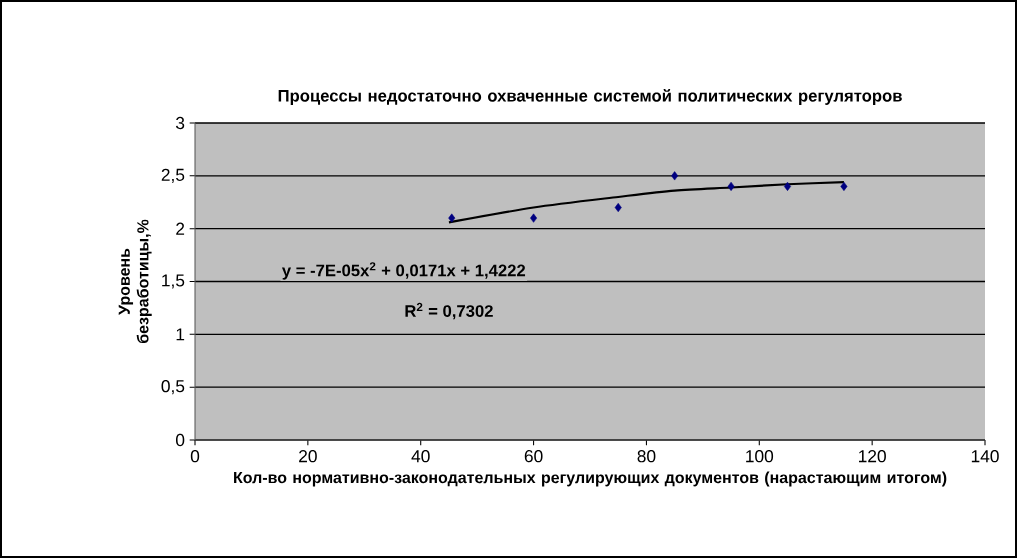 This screenshot has width=1017, height=558. I want to click on y-tick-label: 3, so click(180, 123).